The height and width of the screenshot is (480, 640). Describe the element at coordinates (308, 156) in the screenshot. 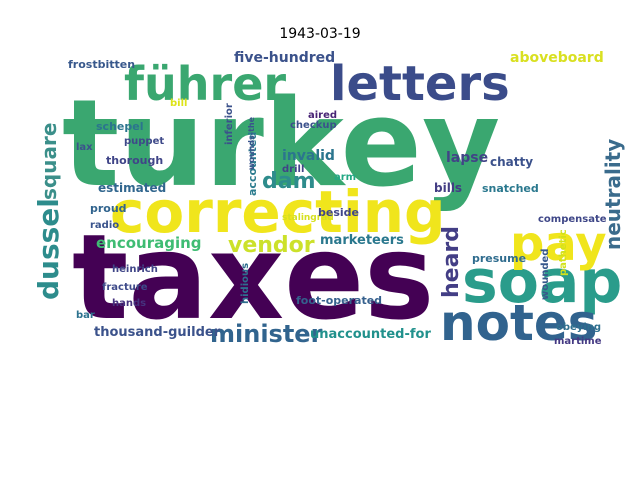

I see `word-invalid: invalid` at that location.